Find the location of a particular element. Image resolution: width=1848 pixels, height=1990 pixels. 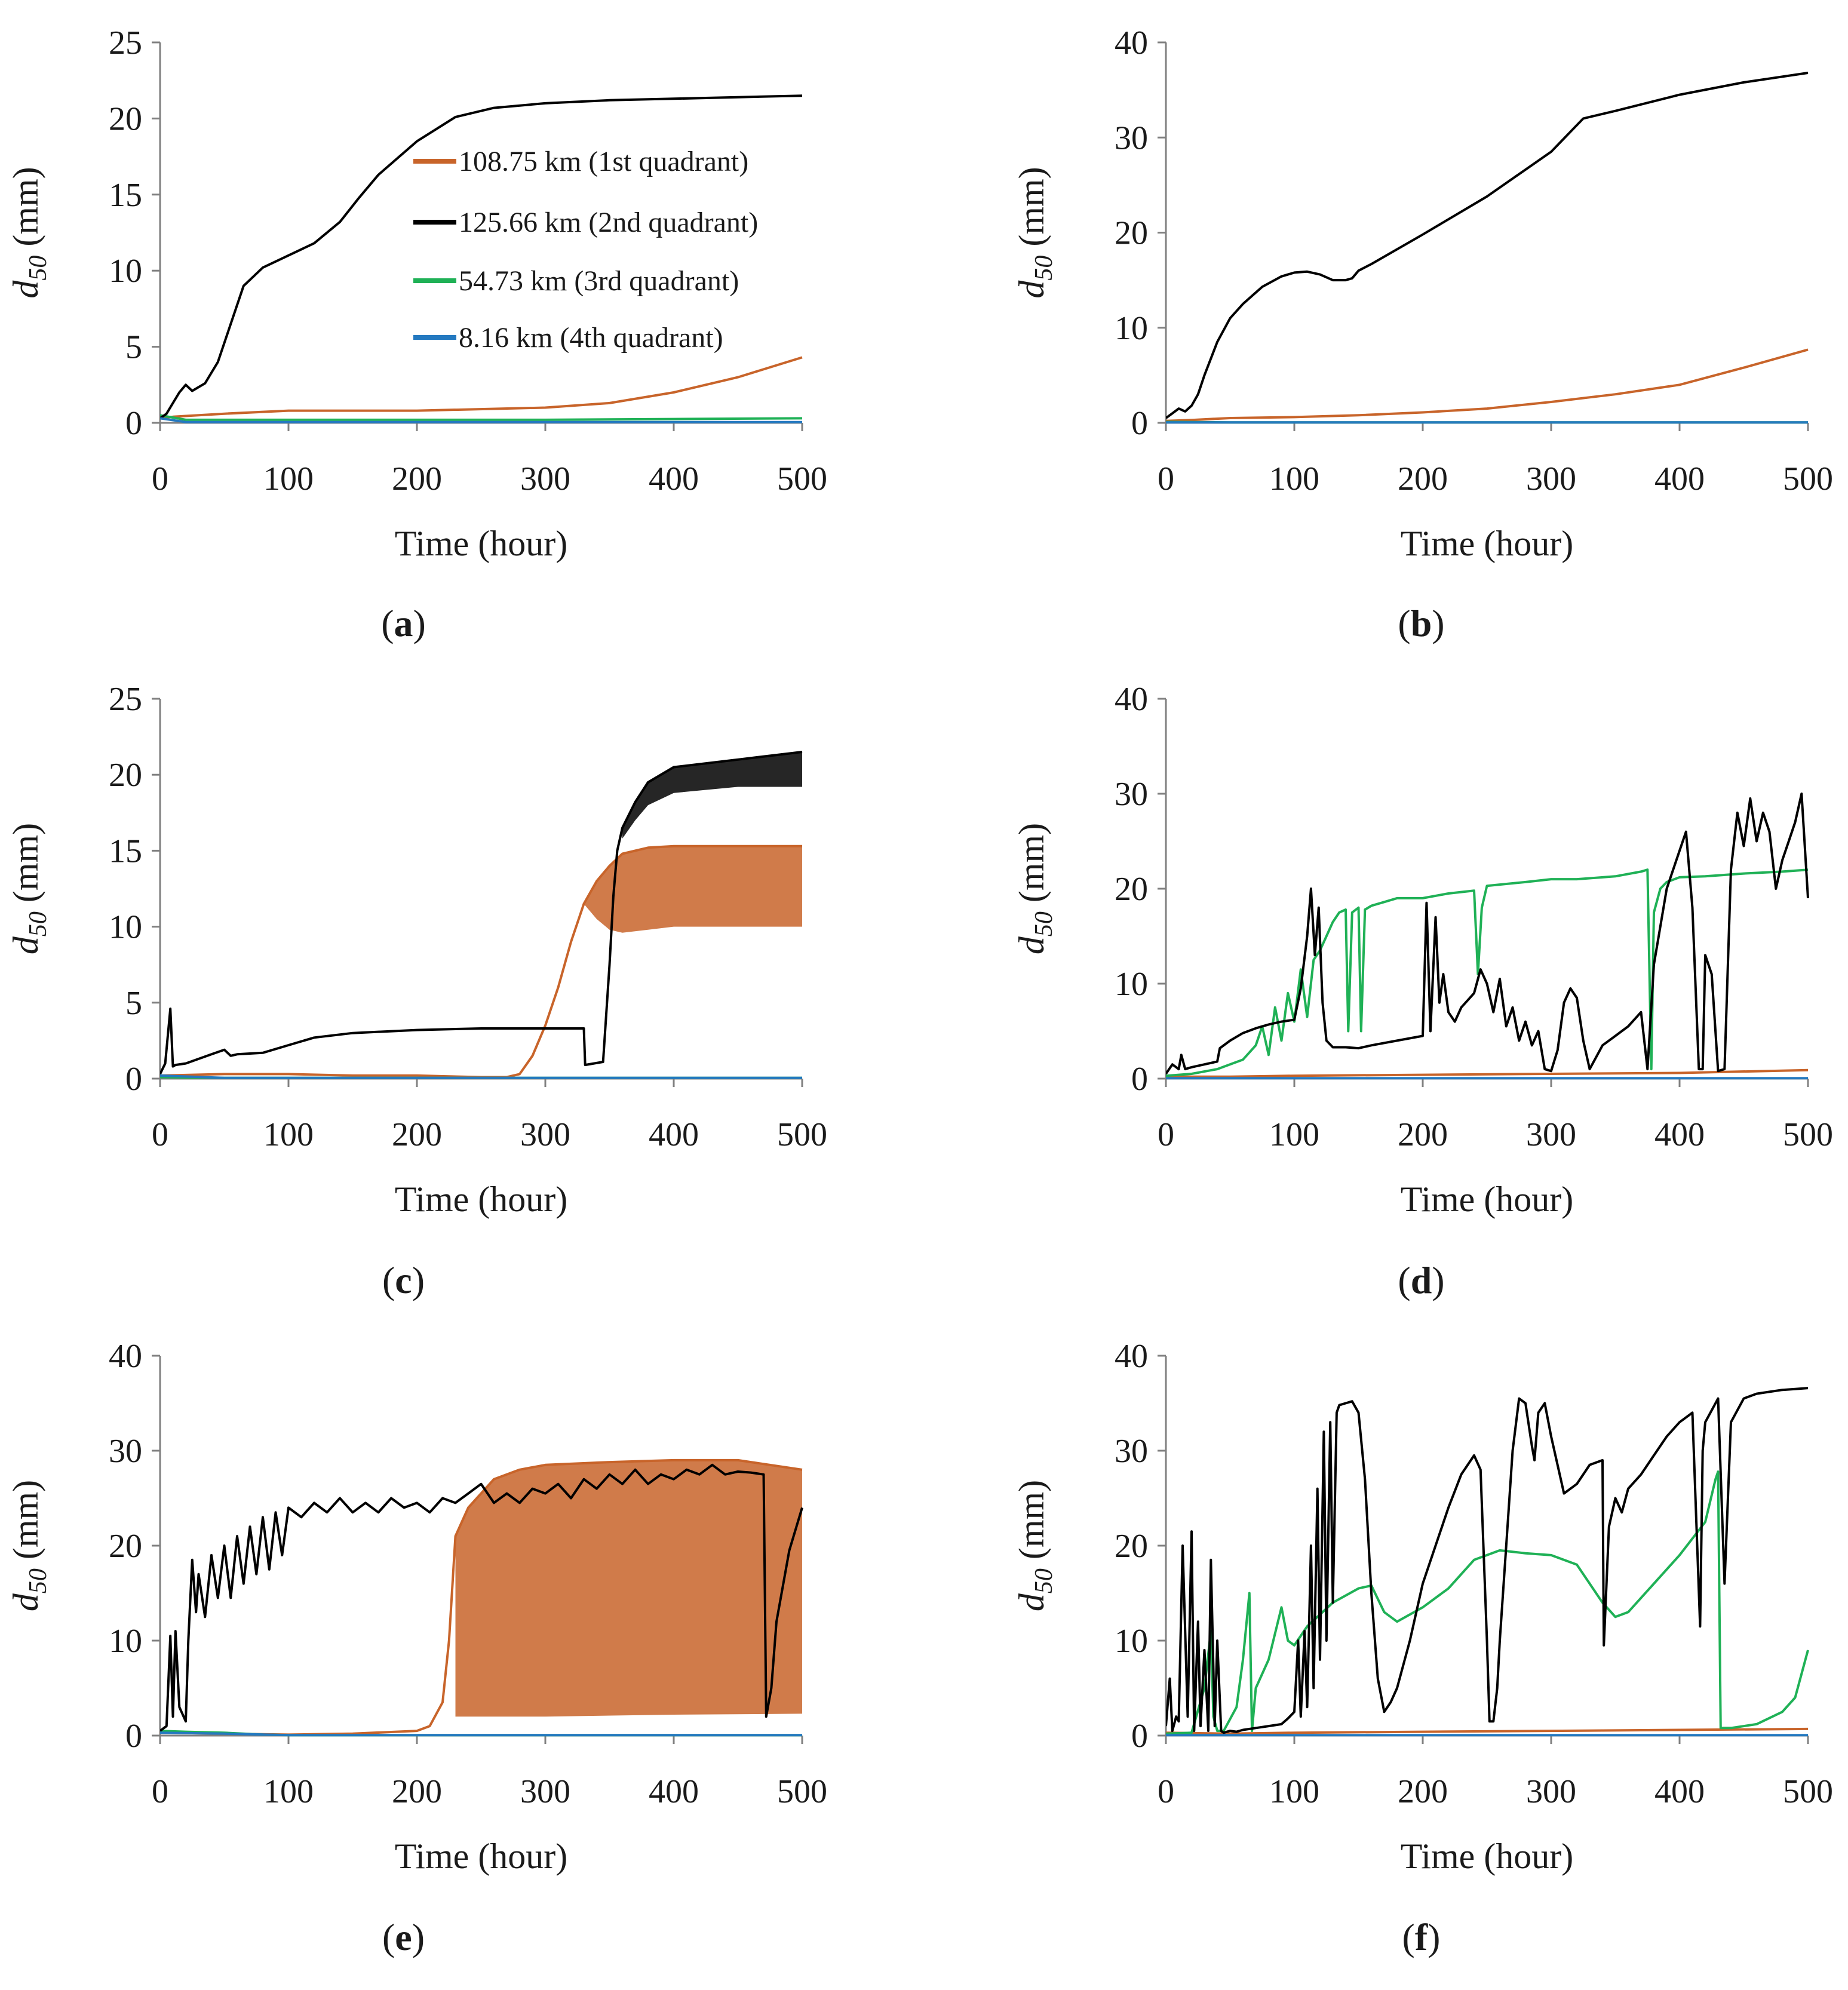

series-band-q2 is located at coordinates (712, 796).